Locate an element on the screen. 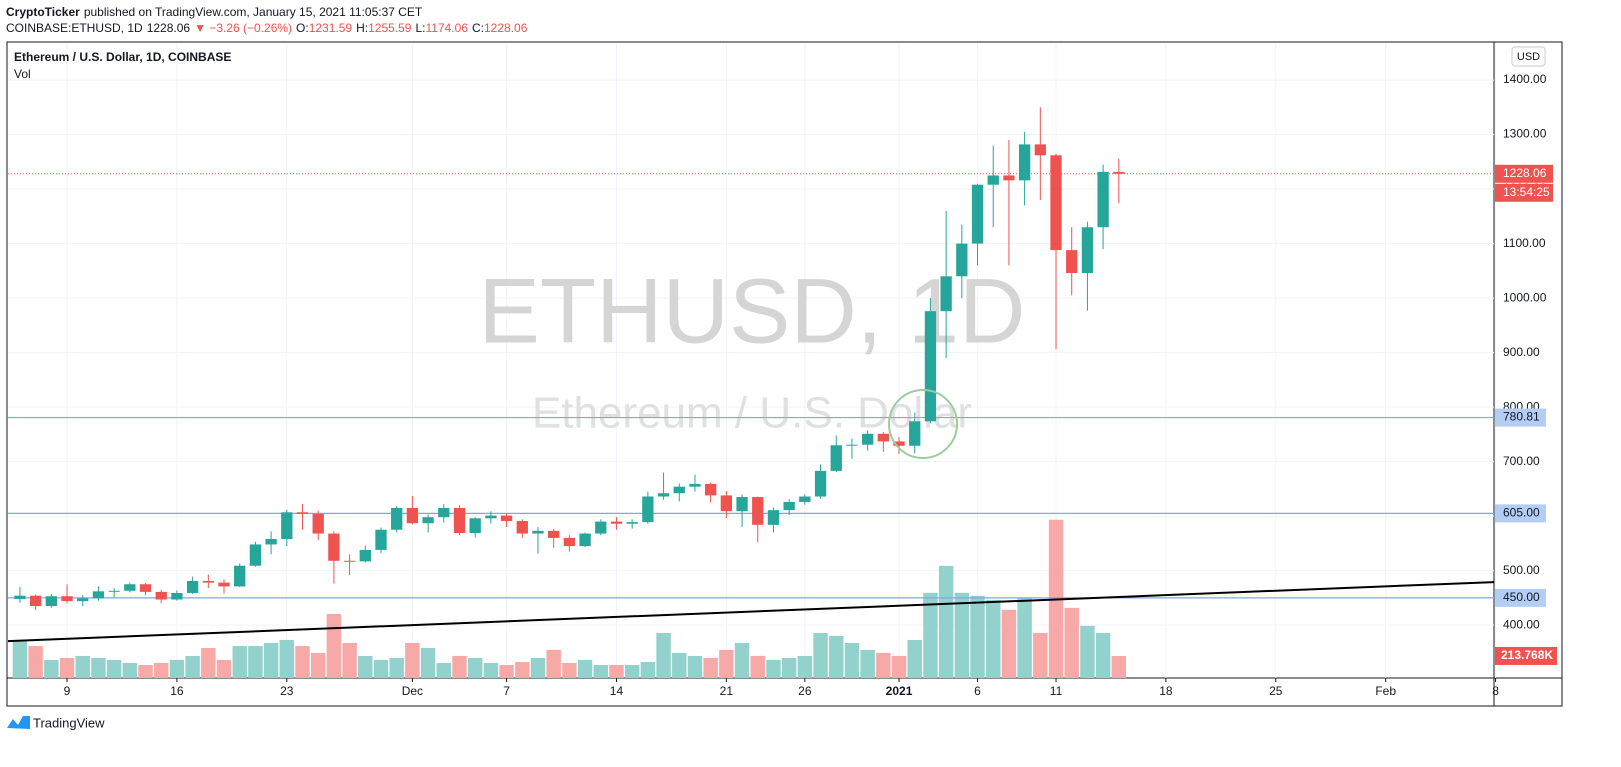 The height and width of the screenshot is (767, 1621). hline-label: 605.00 is located at coordinates (1521, 513).